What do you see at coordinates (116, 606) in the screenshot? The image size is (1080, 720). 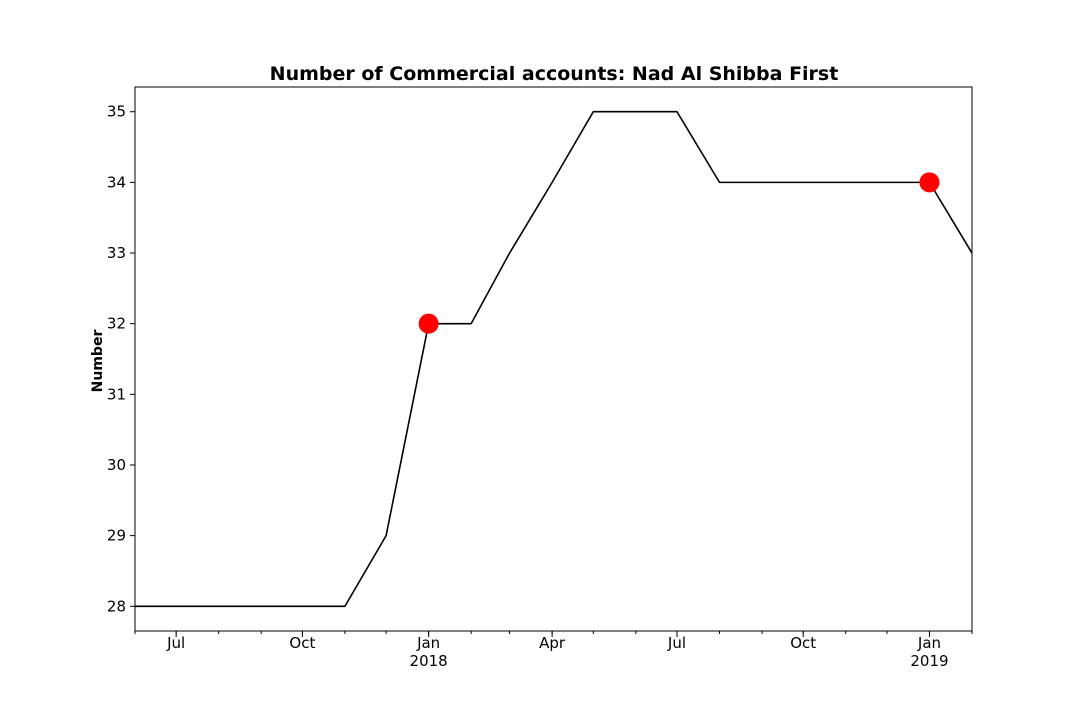 I see `y-tick-label: 28` at bounding box center [116, 606].